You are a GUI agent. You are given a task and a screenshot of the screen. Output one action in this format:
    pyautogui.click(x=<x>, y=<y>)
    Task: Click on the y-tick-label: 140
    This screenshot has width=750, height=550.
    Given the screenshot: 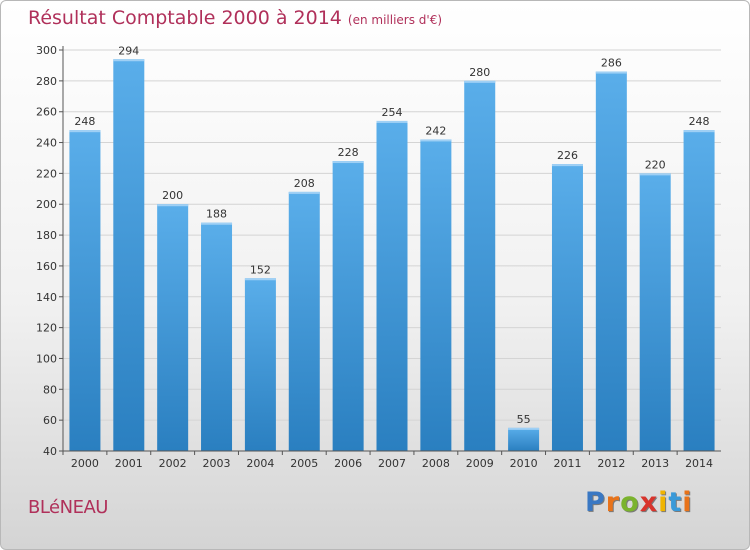 What is the action you would take?
    pyautogui.click(x=46, y=297)
    